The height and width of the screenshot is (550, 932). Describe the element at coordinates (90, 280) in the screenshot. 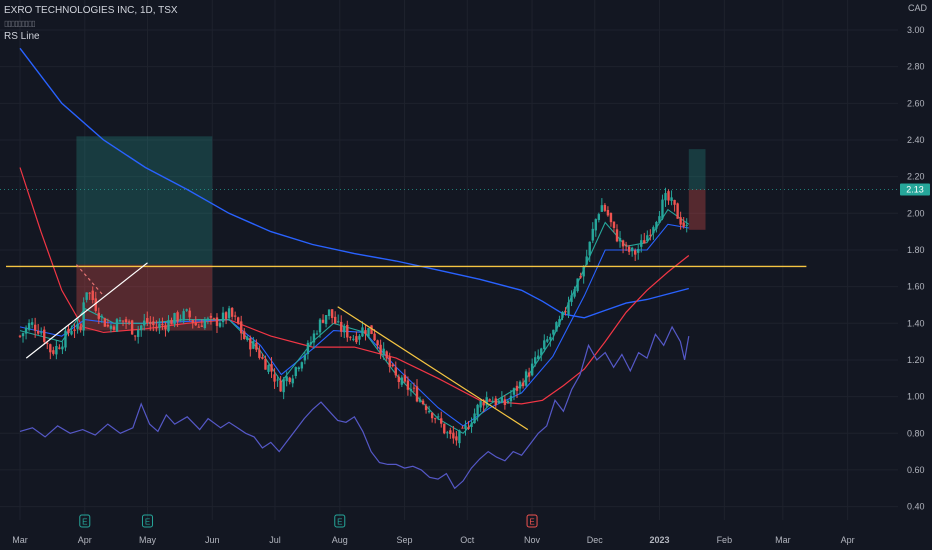

I see `trendline-pink` at that location.